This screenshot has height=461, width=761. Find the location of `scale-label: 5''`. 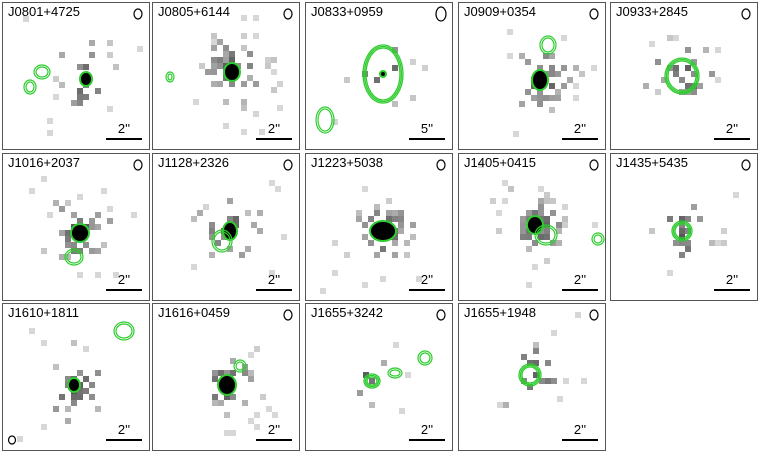

scale-label: 5'' is located at coordinates (427, 128).